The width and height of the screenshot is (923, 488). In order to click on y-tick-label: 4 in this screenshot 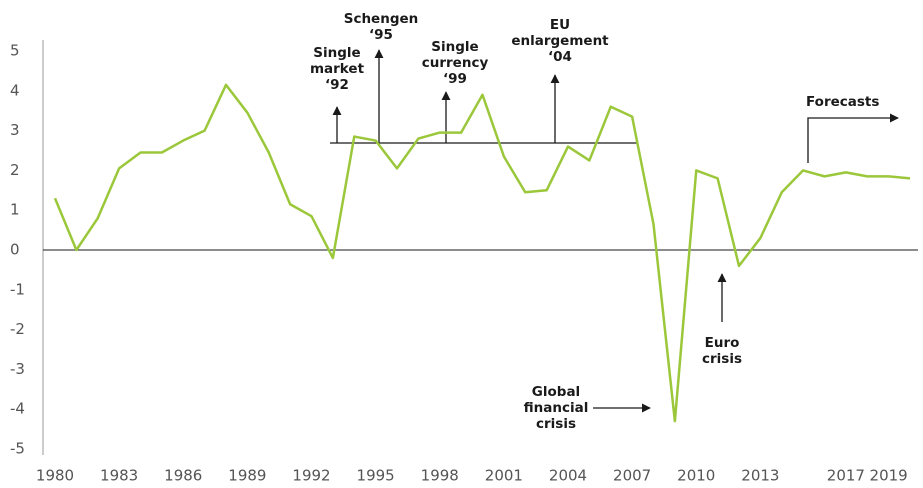, I will do `click(15, 90)`.